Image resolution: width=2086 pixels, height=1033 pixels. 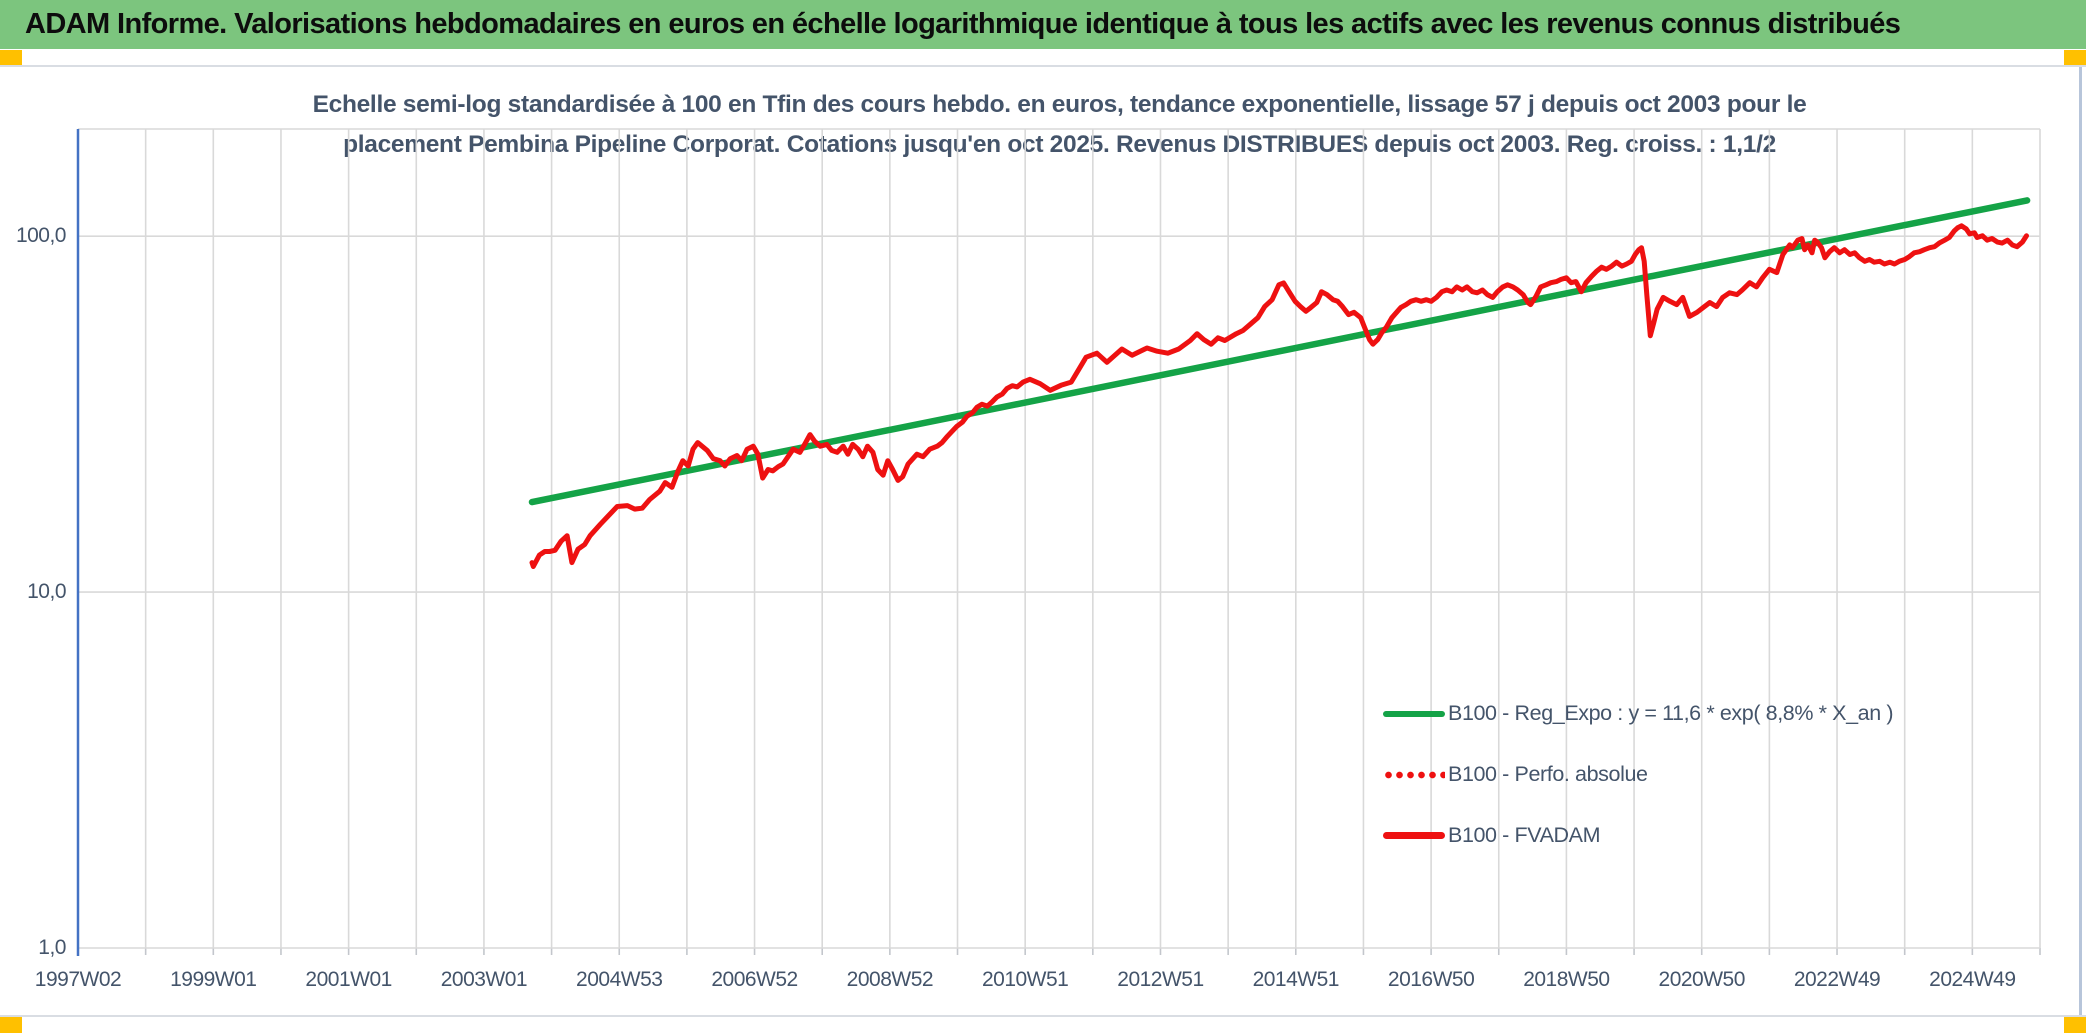 What do you see at coordinates (1638, 835) in the screenshot?
I see `legend-item: B100 - FVADAM` at bounding box center [1638, 835].